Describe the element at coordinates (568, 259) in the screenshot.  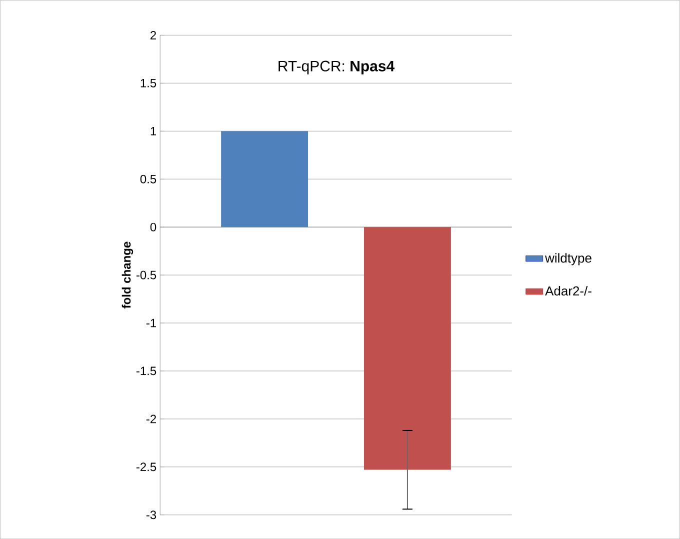
I see `legend-label: wildtype` at that location.